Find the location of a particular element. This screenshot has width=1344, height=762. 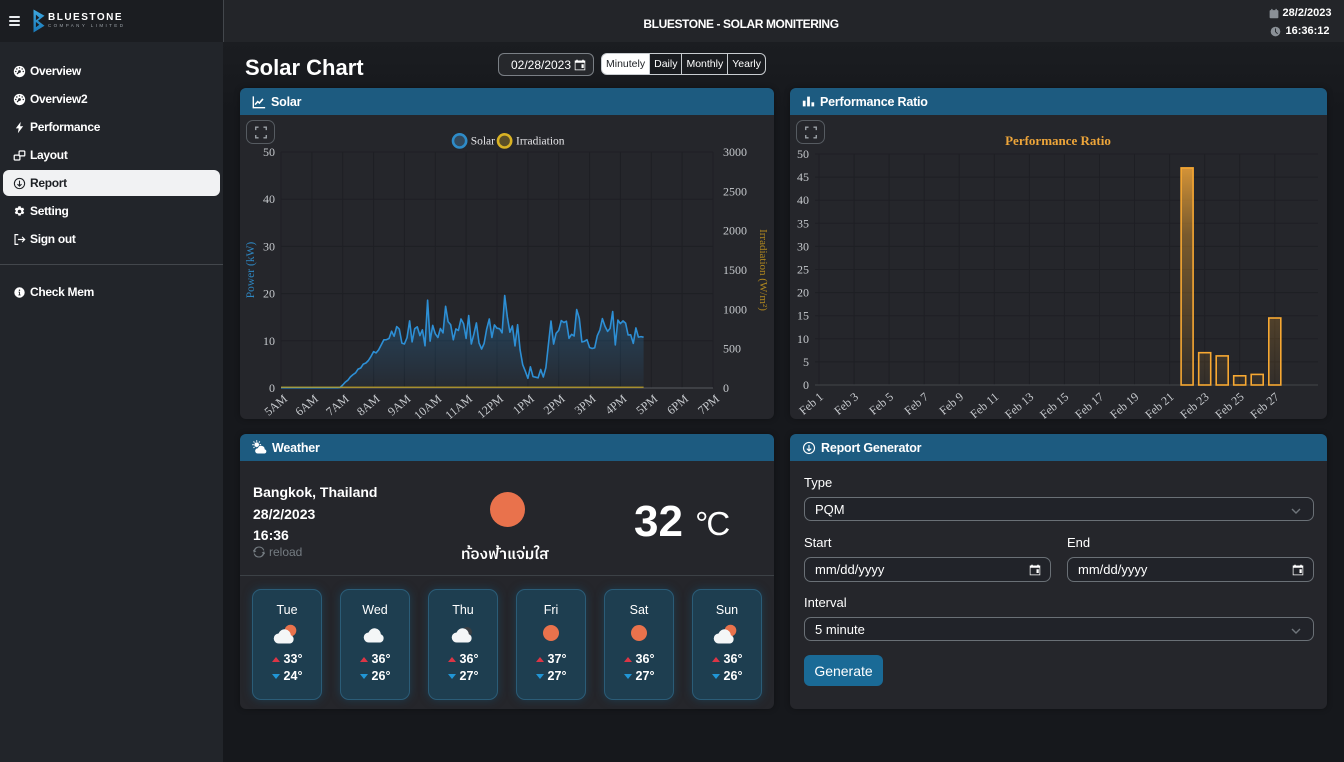

svg-text: Feb 3 is located at coordinates (846, 404).